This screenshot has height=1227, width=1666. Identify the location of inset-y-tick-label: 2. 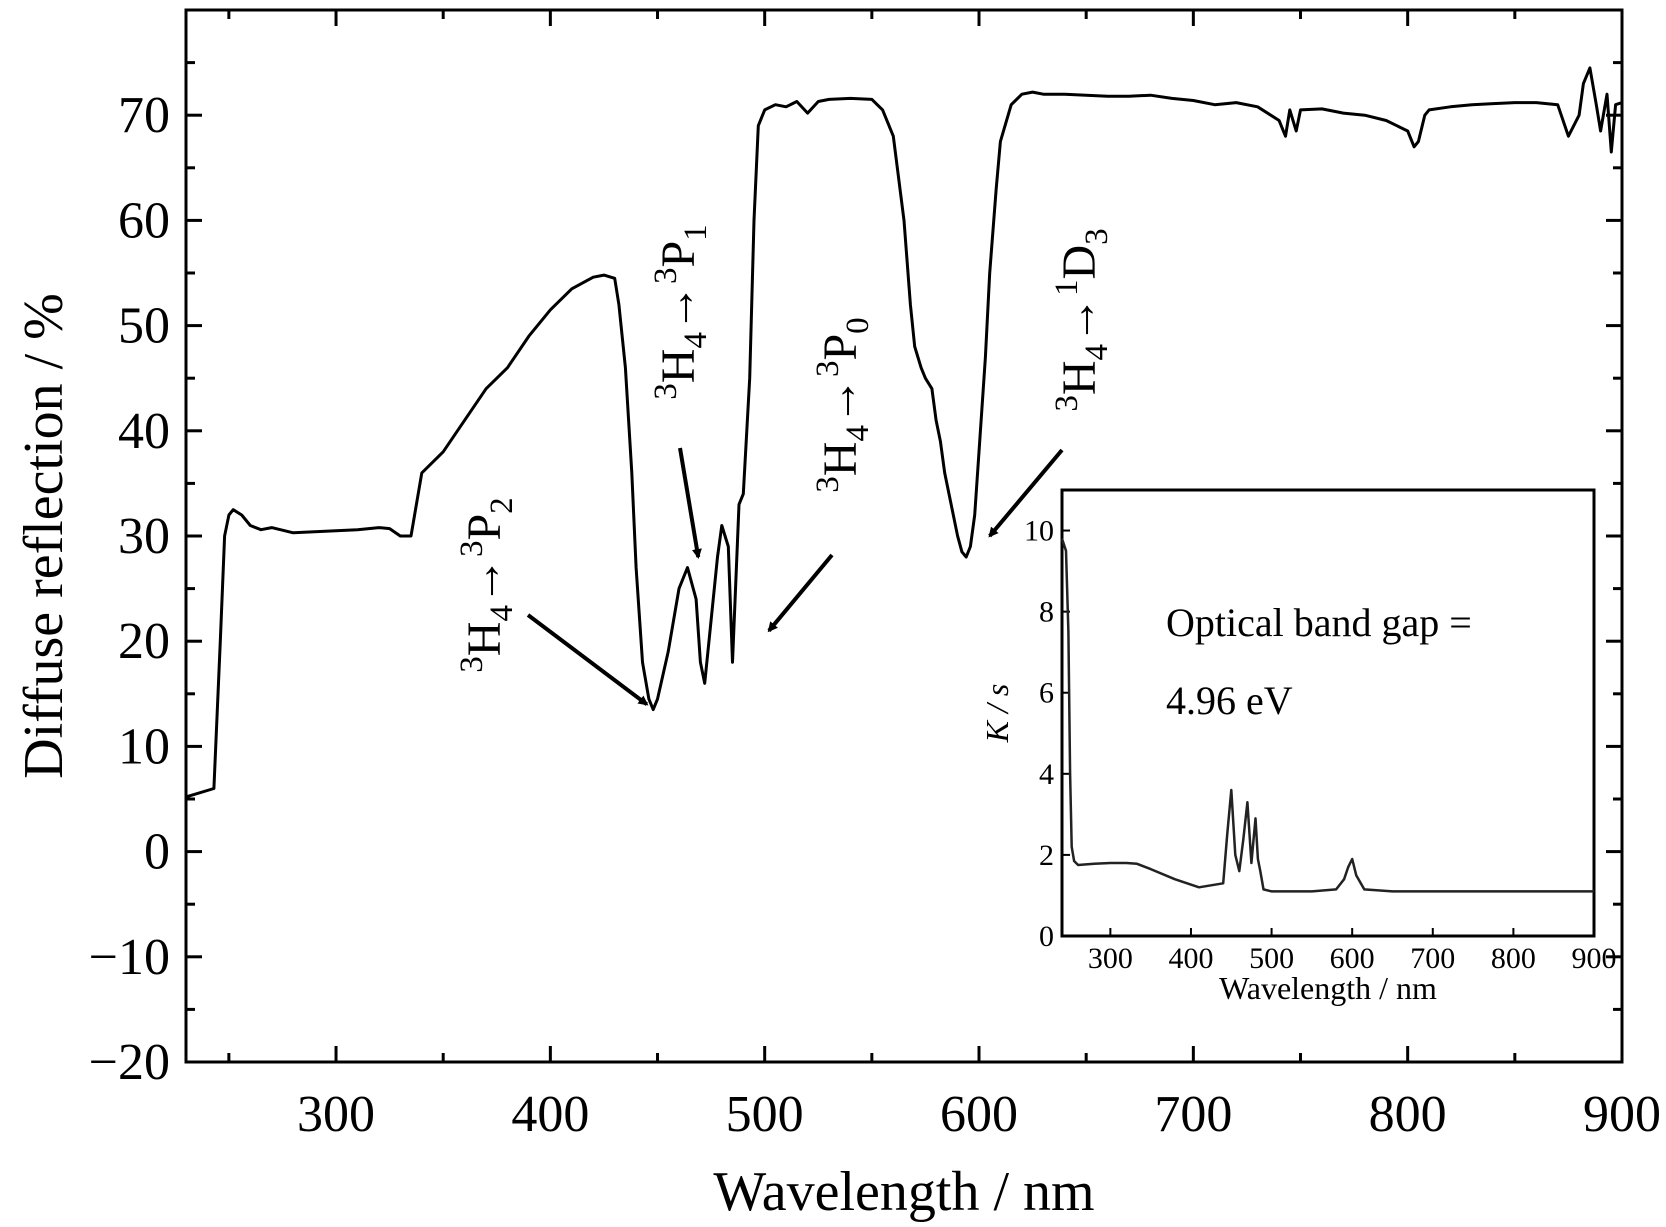
(1046, 855).